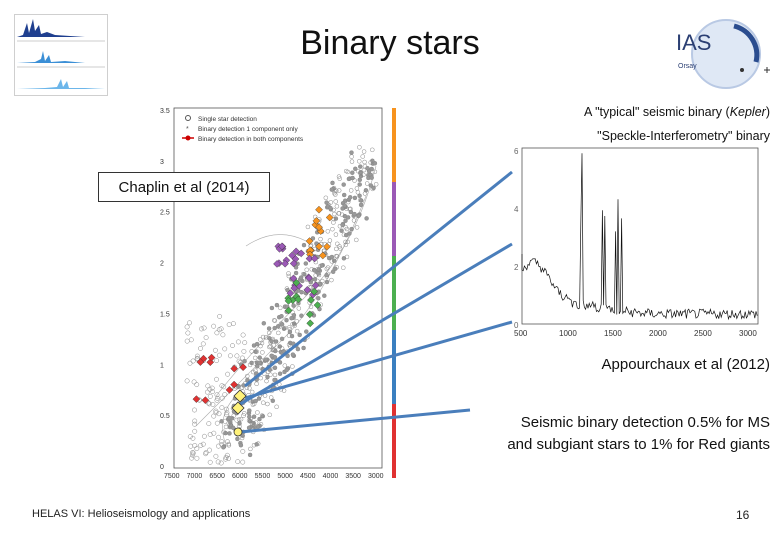 This screenshot has width=780, height=540. Describe the element at coordinates (748, 333) in the screenshot. I see `spectrum-xtick-label: 3000` at that location.